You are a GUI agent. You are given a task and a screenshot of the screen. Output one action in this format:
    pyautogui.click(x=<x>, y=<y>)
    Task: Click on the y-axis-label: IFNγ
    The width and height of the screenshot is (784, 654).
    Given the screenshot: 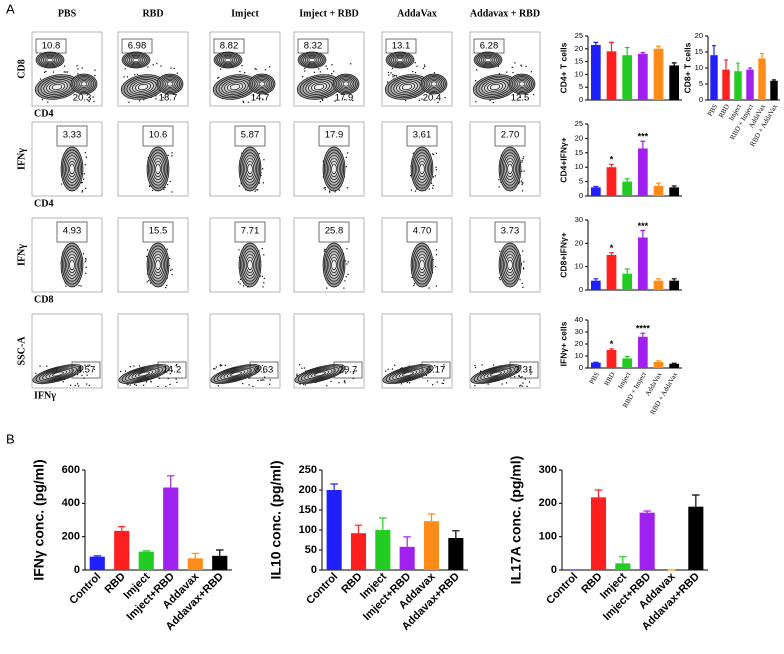 What is the action you would take?
    pyautogui.click(x=21, y=159)
    